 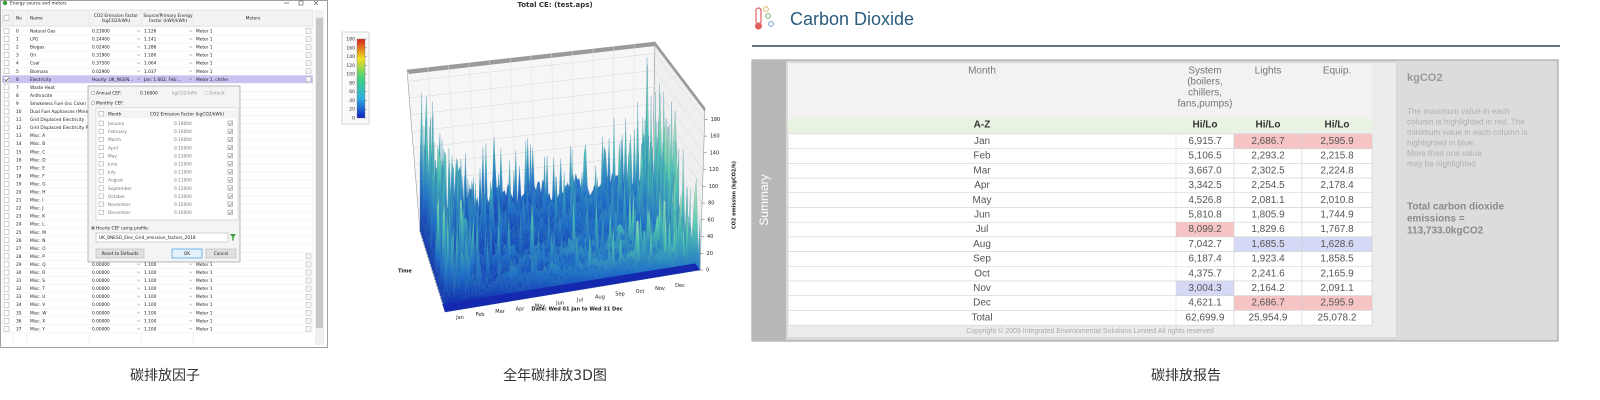 I want to click on profile-dropdown, so click(x=162, y=237).